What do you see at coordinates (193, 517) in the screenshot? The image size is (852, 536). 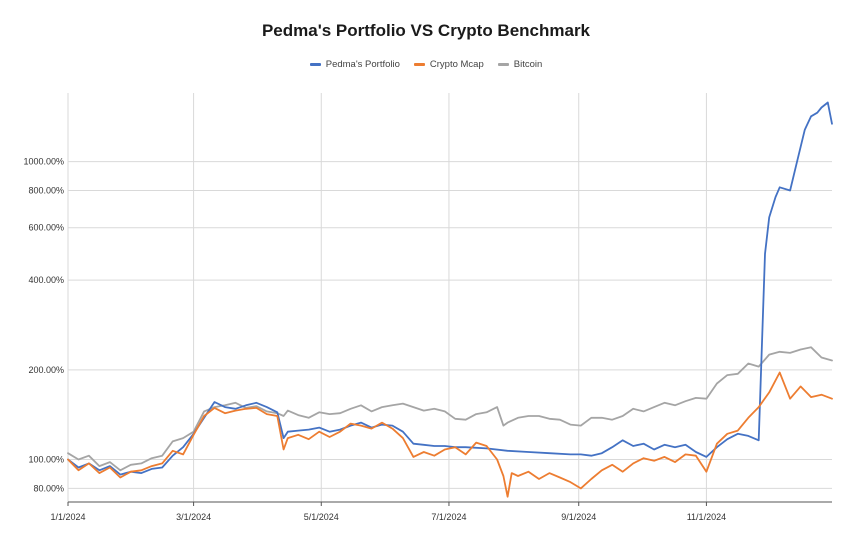 I see `x-tick-label: 3/1/2024` at bounding box center [193, 517].